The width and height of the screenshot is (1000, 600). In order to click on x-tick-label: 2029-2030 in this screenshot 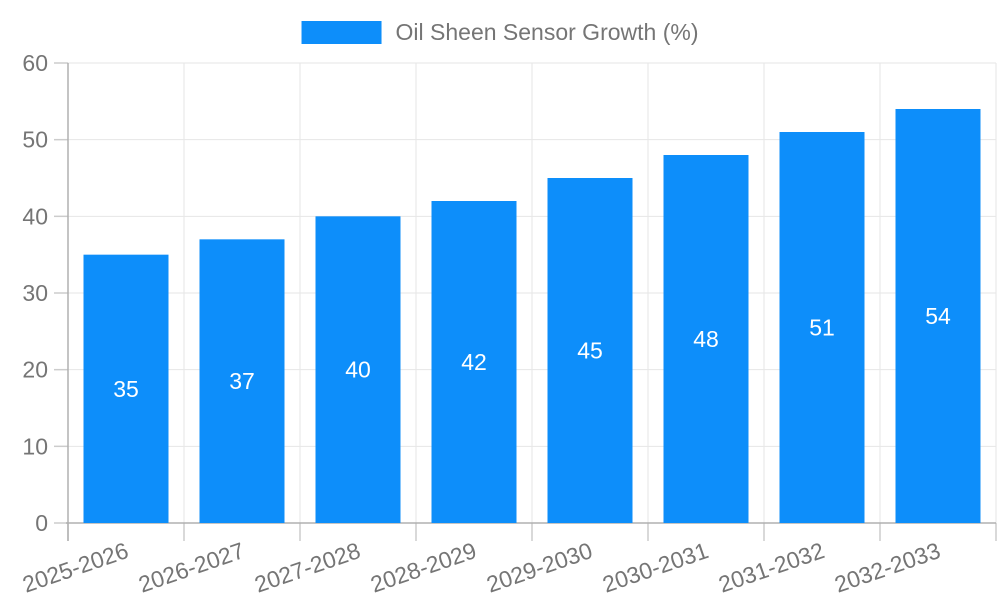, I will do `click(539, 567)`.